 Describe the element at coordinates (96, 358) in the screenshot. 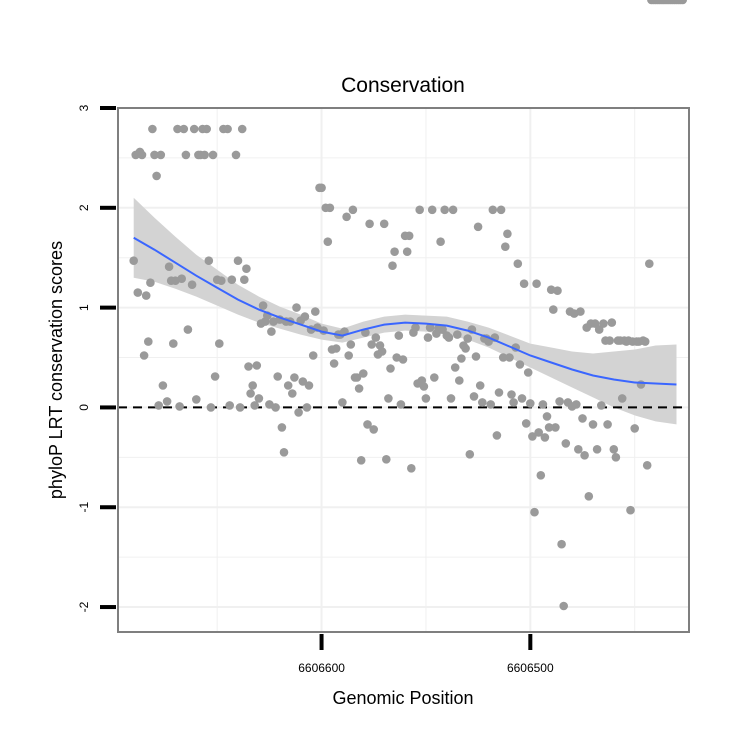

I see `y-axis-ticks: -2 -1 0 1 2 3` at that location.